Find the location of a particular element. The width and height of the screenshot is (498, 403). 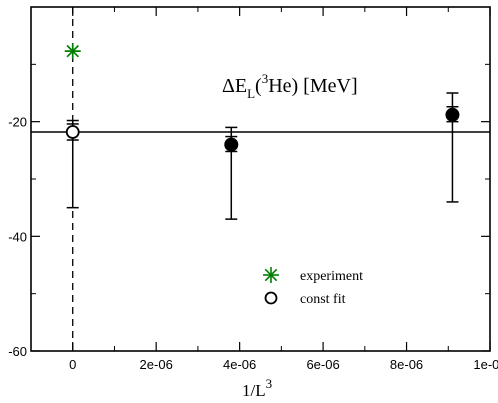

x-tick-label: 0 is located at coordinates (72, 364).